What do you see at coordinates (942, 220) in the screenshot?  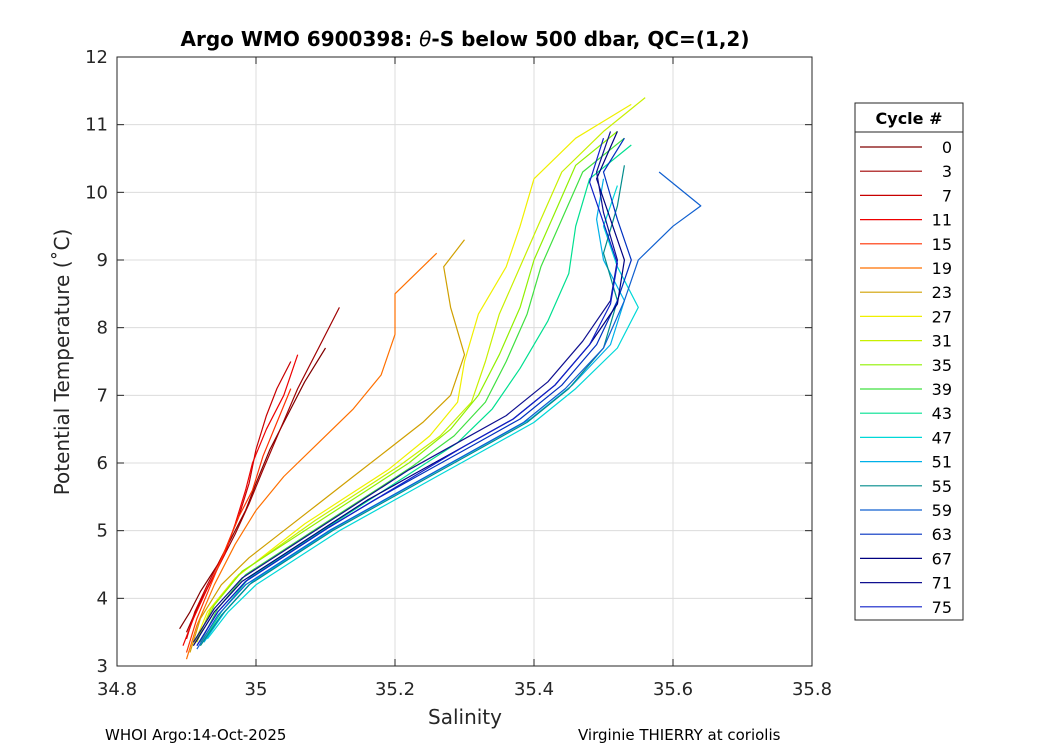 I see `legend-label-11: 11` at bounding box center [942, 220].